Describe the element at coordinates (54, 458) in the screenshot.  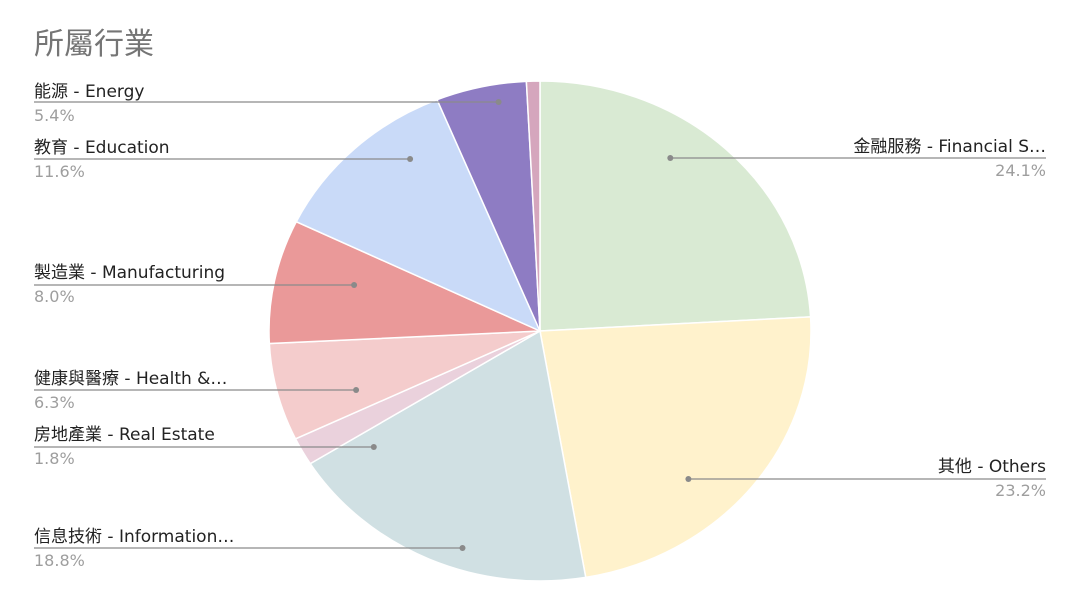
I see `slice-percent-3: 1.8%` at that location.